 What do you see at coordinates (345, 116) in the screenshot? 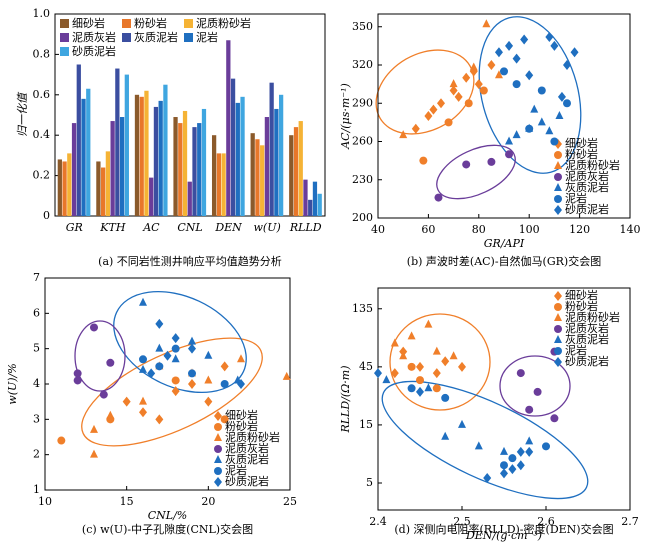
I see `y-axis-label: AC/(μs·m⁻¹)` at bounding box center [345, 116].